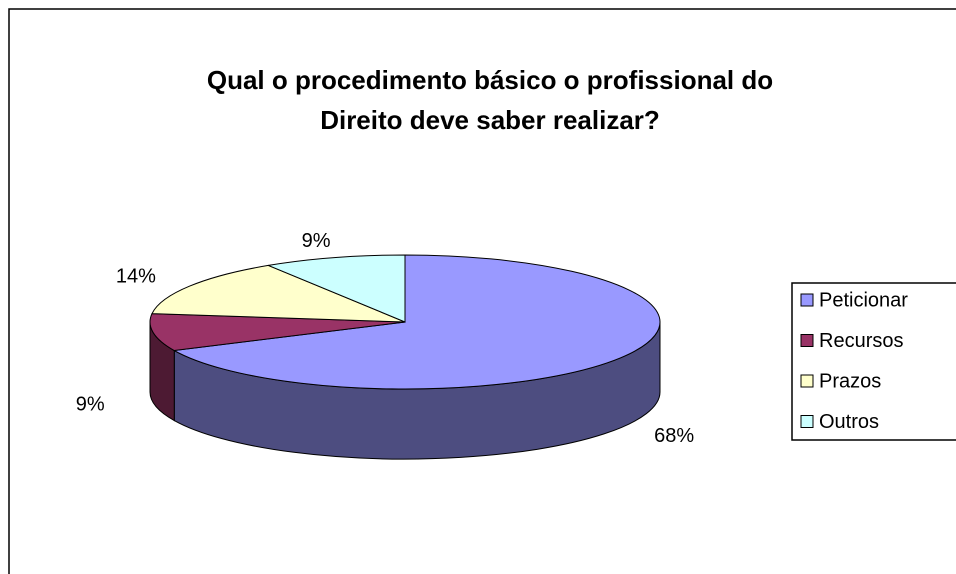 This screenshot has height=574, width=956. Describe the element at coordinates (873, 361) in the screenshot. I see `legend` at that location.